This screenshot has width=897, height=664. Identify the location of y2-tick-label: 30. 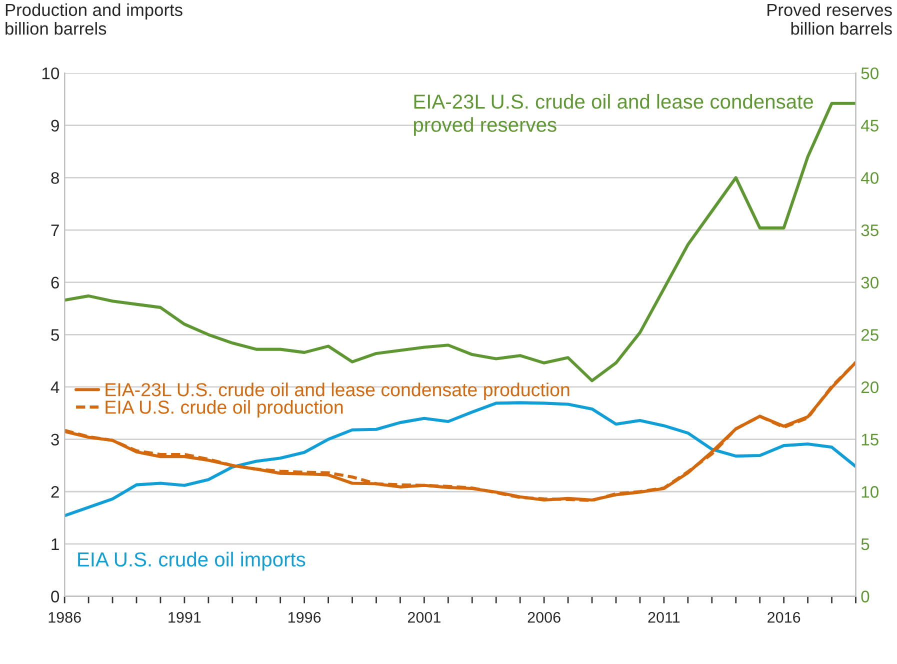
(869, 282).